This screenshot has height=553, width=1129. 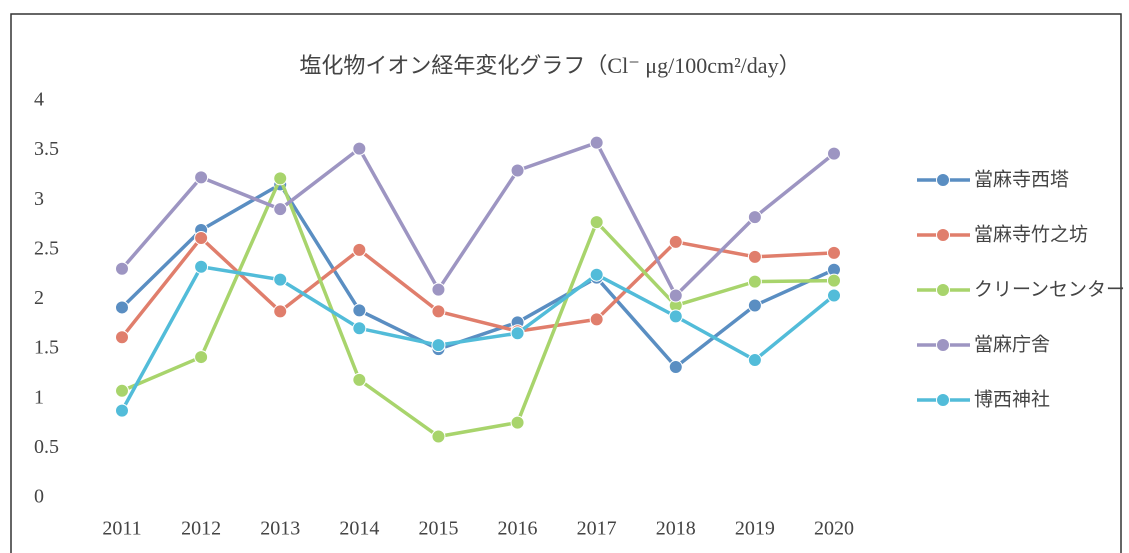 What do you see at coordinates (477, 287) in the screenshot?
I see `series-line` at bounding box center [477, 287].